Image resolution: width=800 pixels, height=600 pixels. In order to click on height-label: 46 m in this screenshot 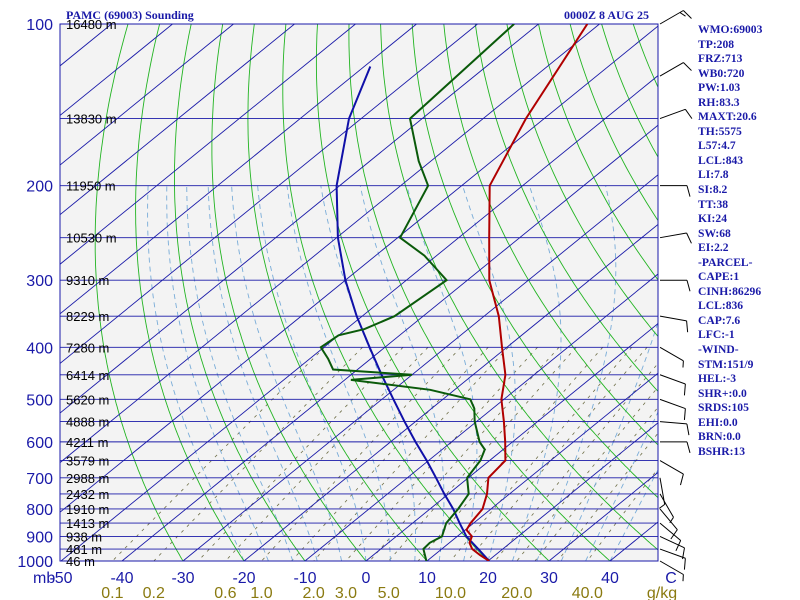, I will do `click(80, 561)`.